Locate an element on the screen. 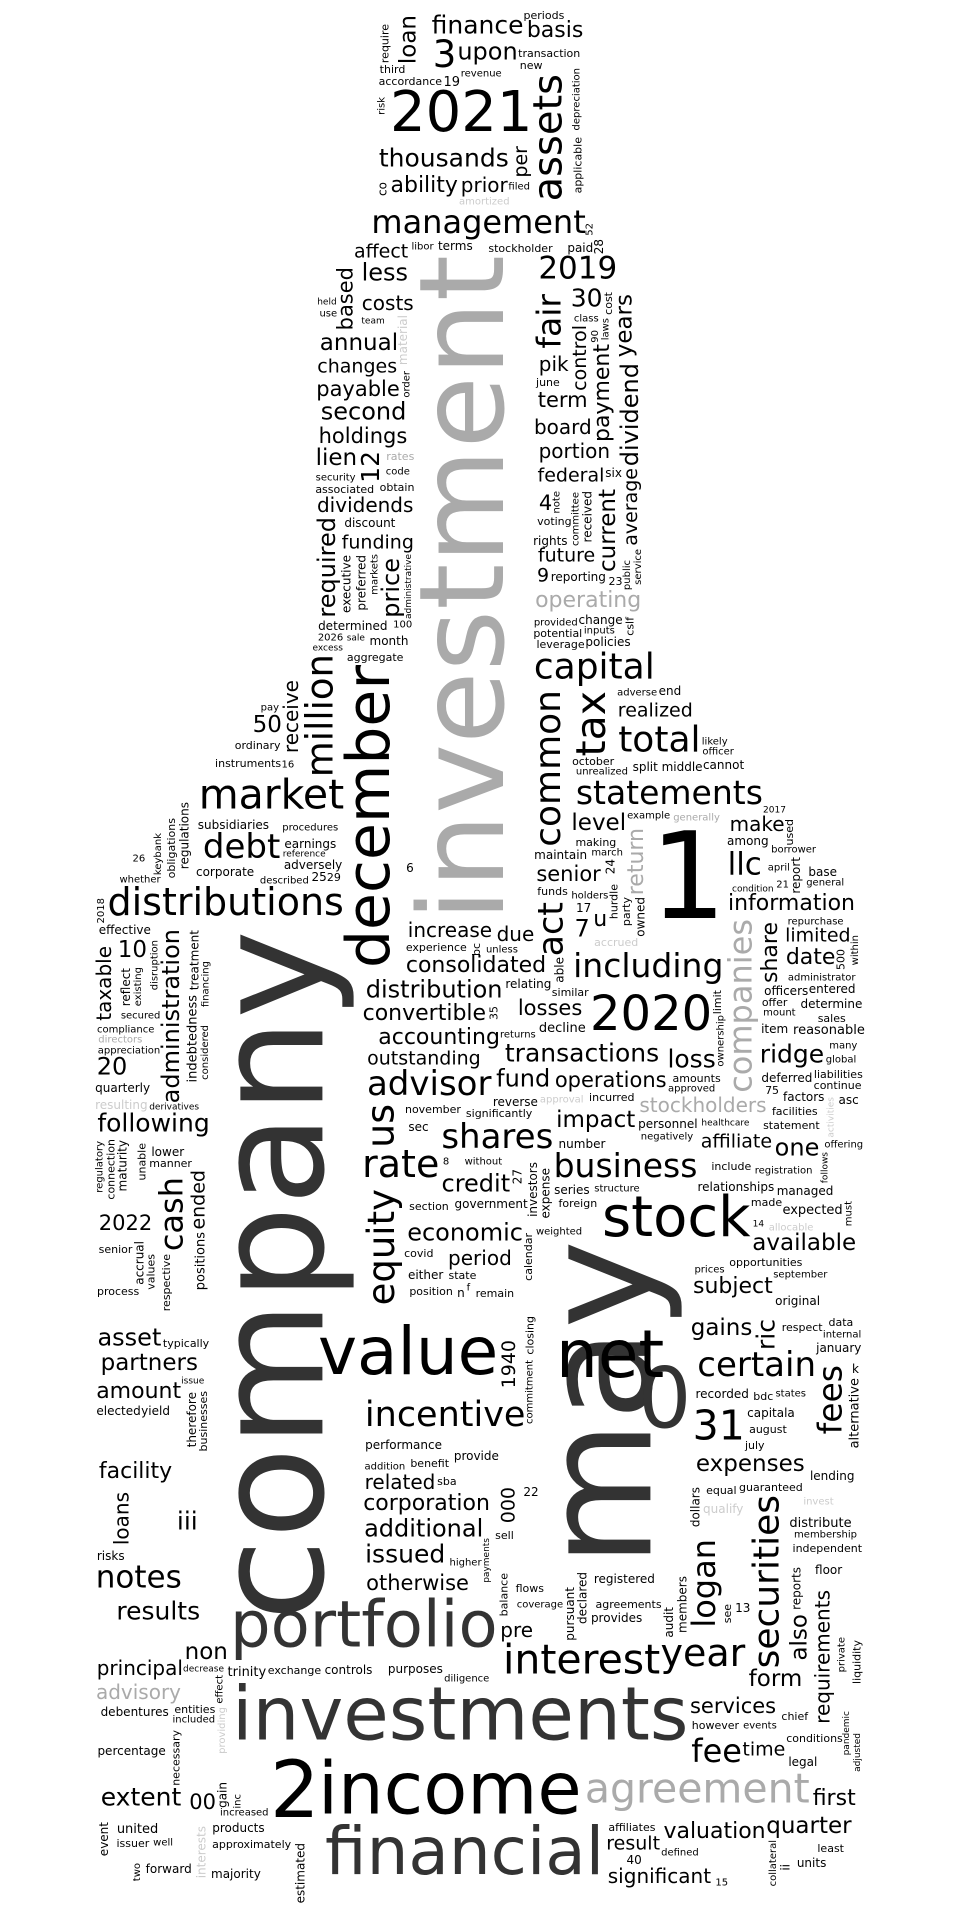 The height and width of the screenshot is (1920, 960). cloud-word: bdc is located at coordinates (763, 1396).